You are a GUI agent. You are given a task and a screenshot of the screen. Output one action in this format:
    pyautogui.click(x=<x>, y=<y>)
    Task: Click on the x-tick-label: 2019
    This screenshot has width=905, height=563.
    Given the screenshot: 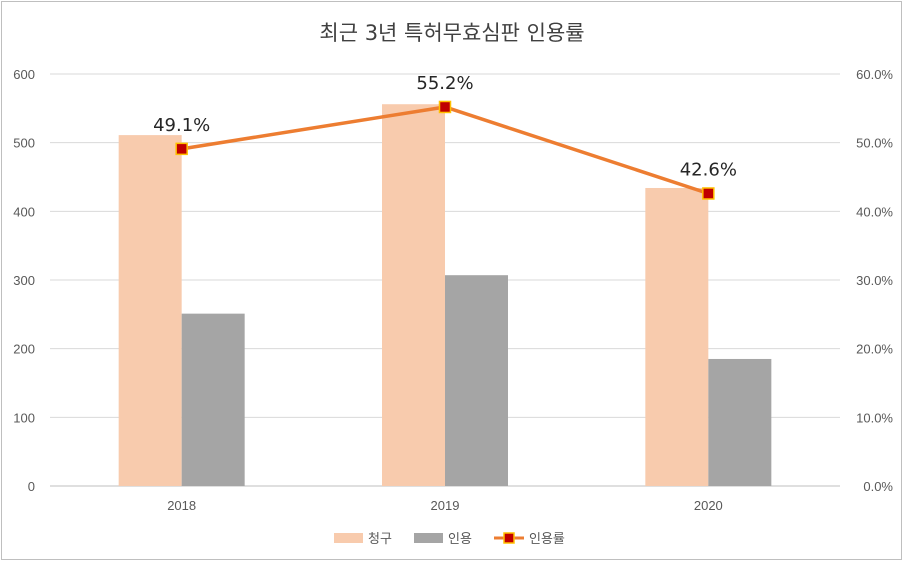 What is the action you would take?
    pyautogui.click(x=445, y=505)
    